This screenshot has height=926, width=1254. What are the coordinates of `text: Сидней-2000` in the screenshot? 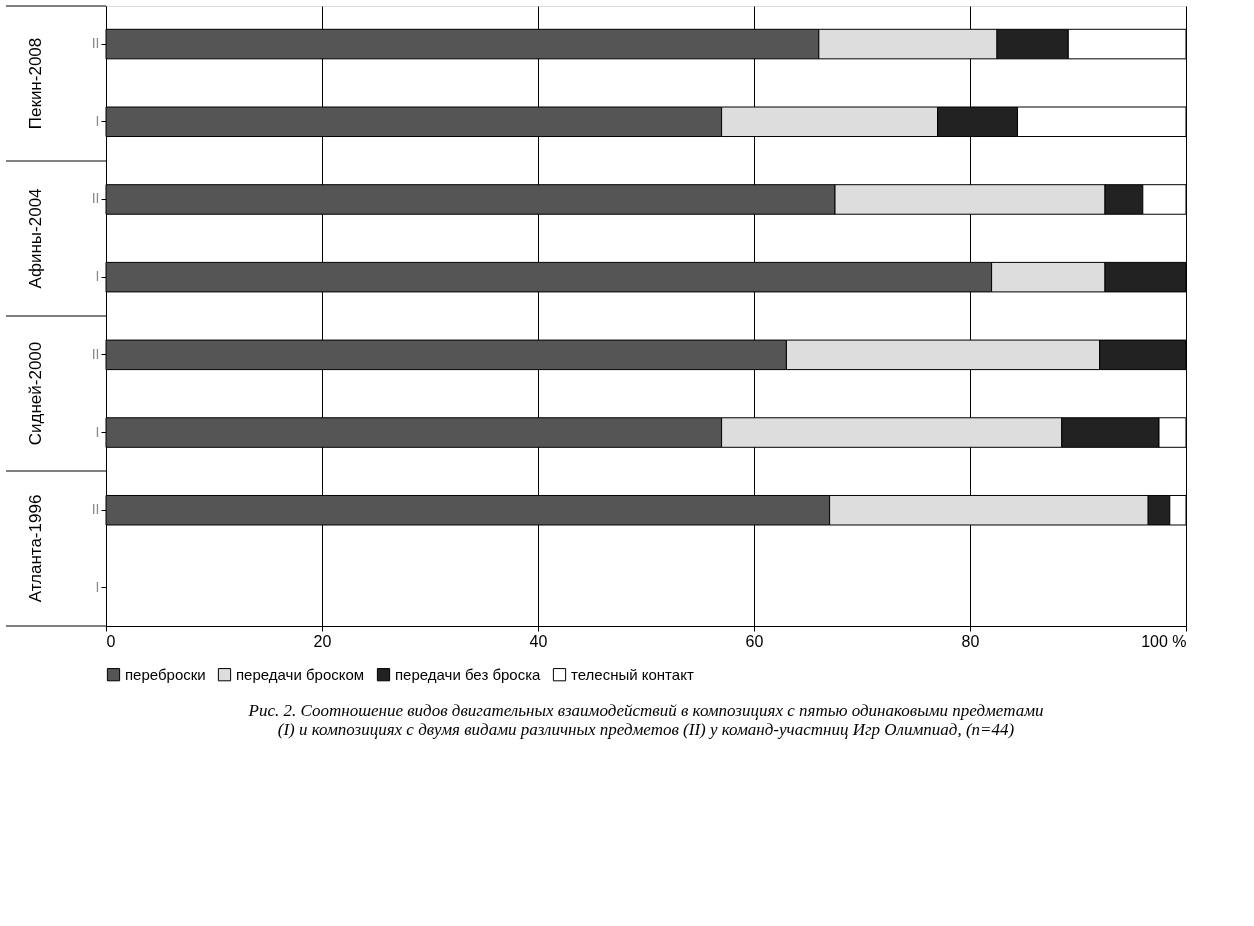 It's located at (35, 393).